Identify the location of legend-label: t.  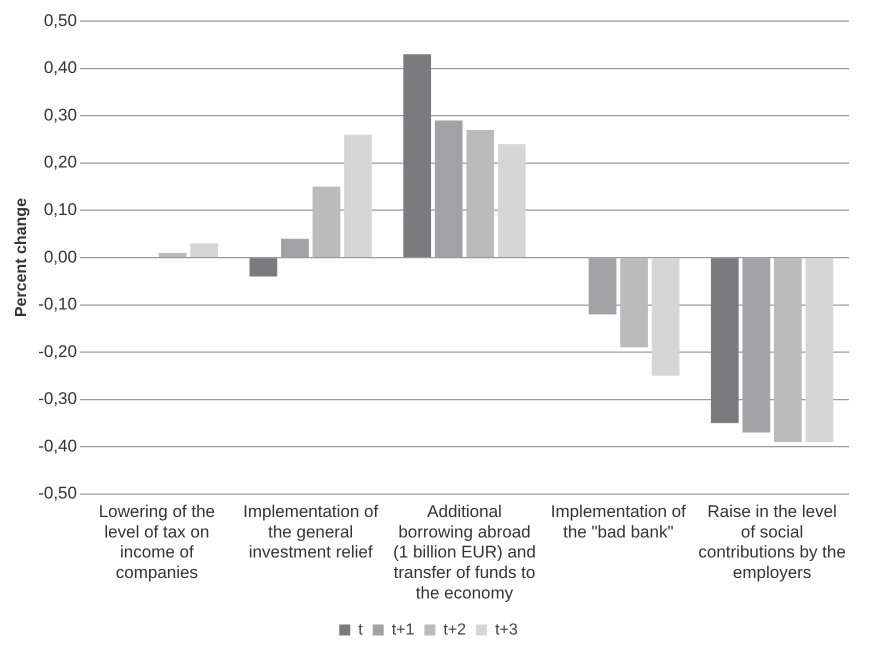
(361, 629).